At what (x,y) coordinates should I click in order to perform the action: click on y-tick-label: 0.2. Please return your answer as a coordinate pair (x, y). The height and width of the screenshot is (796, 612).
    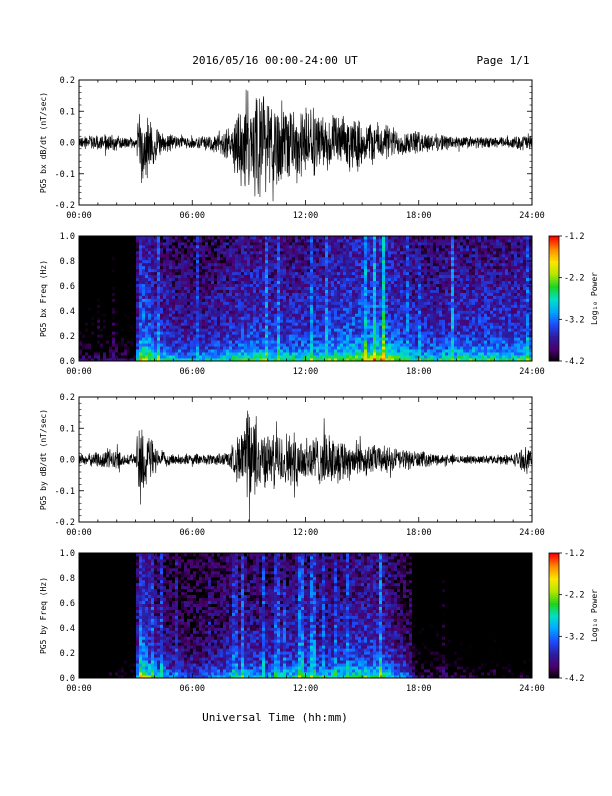
    Looking at the image, I should click on (67, 81).